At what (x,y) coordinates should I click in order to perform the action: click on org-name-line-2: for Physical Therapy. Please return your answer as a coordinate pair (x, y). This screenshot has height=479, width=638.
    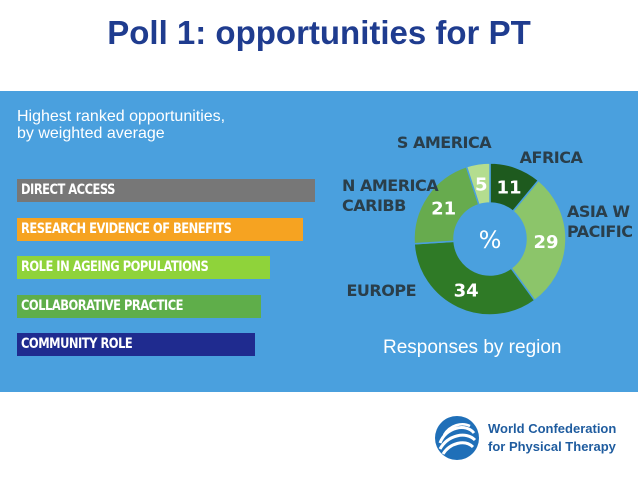
    Looking at the image, I should click on (552, 446).